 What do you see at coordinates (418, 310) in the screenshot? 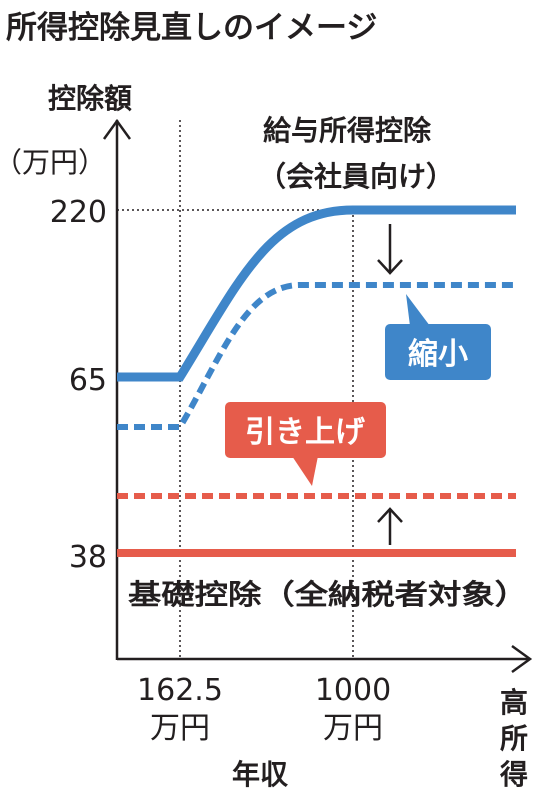
I see `shrink-badge-pointer` at bounding box center [418, 310].